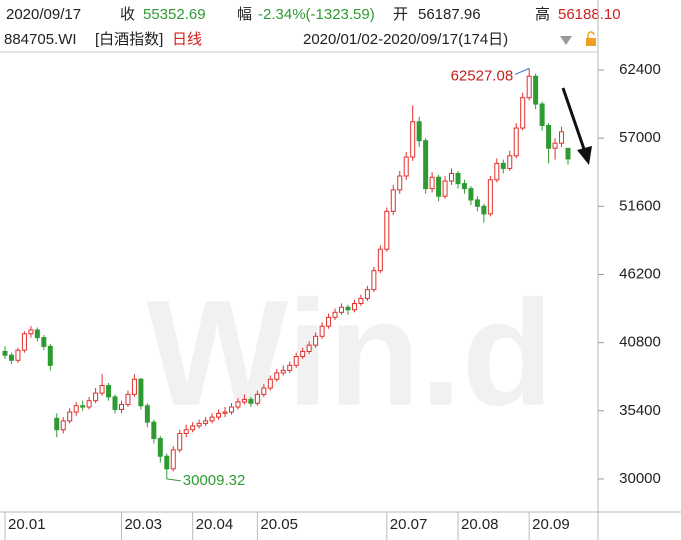 Image resolution: width=681 pixels, height=540 pixels. I want to click on x-tick-label: 20.03, so click(143, 524).